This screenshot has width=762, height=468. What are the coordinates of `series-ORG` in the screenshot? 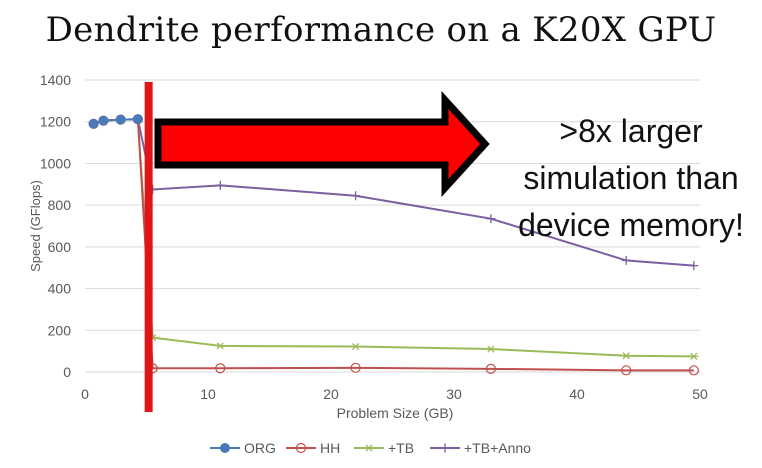 It's located at (115, 121).